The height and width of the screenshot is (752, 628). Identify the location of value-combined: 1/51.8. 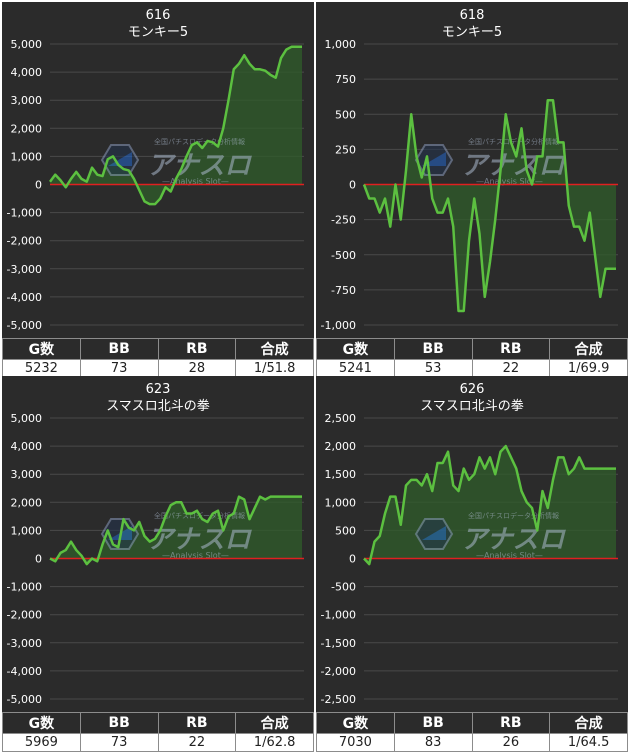
(274, 368).